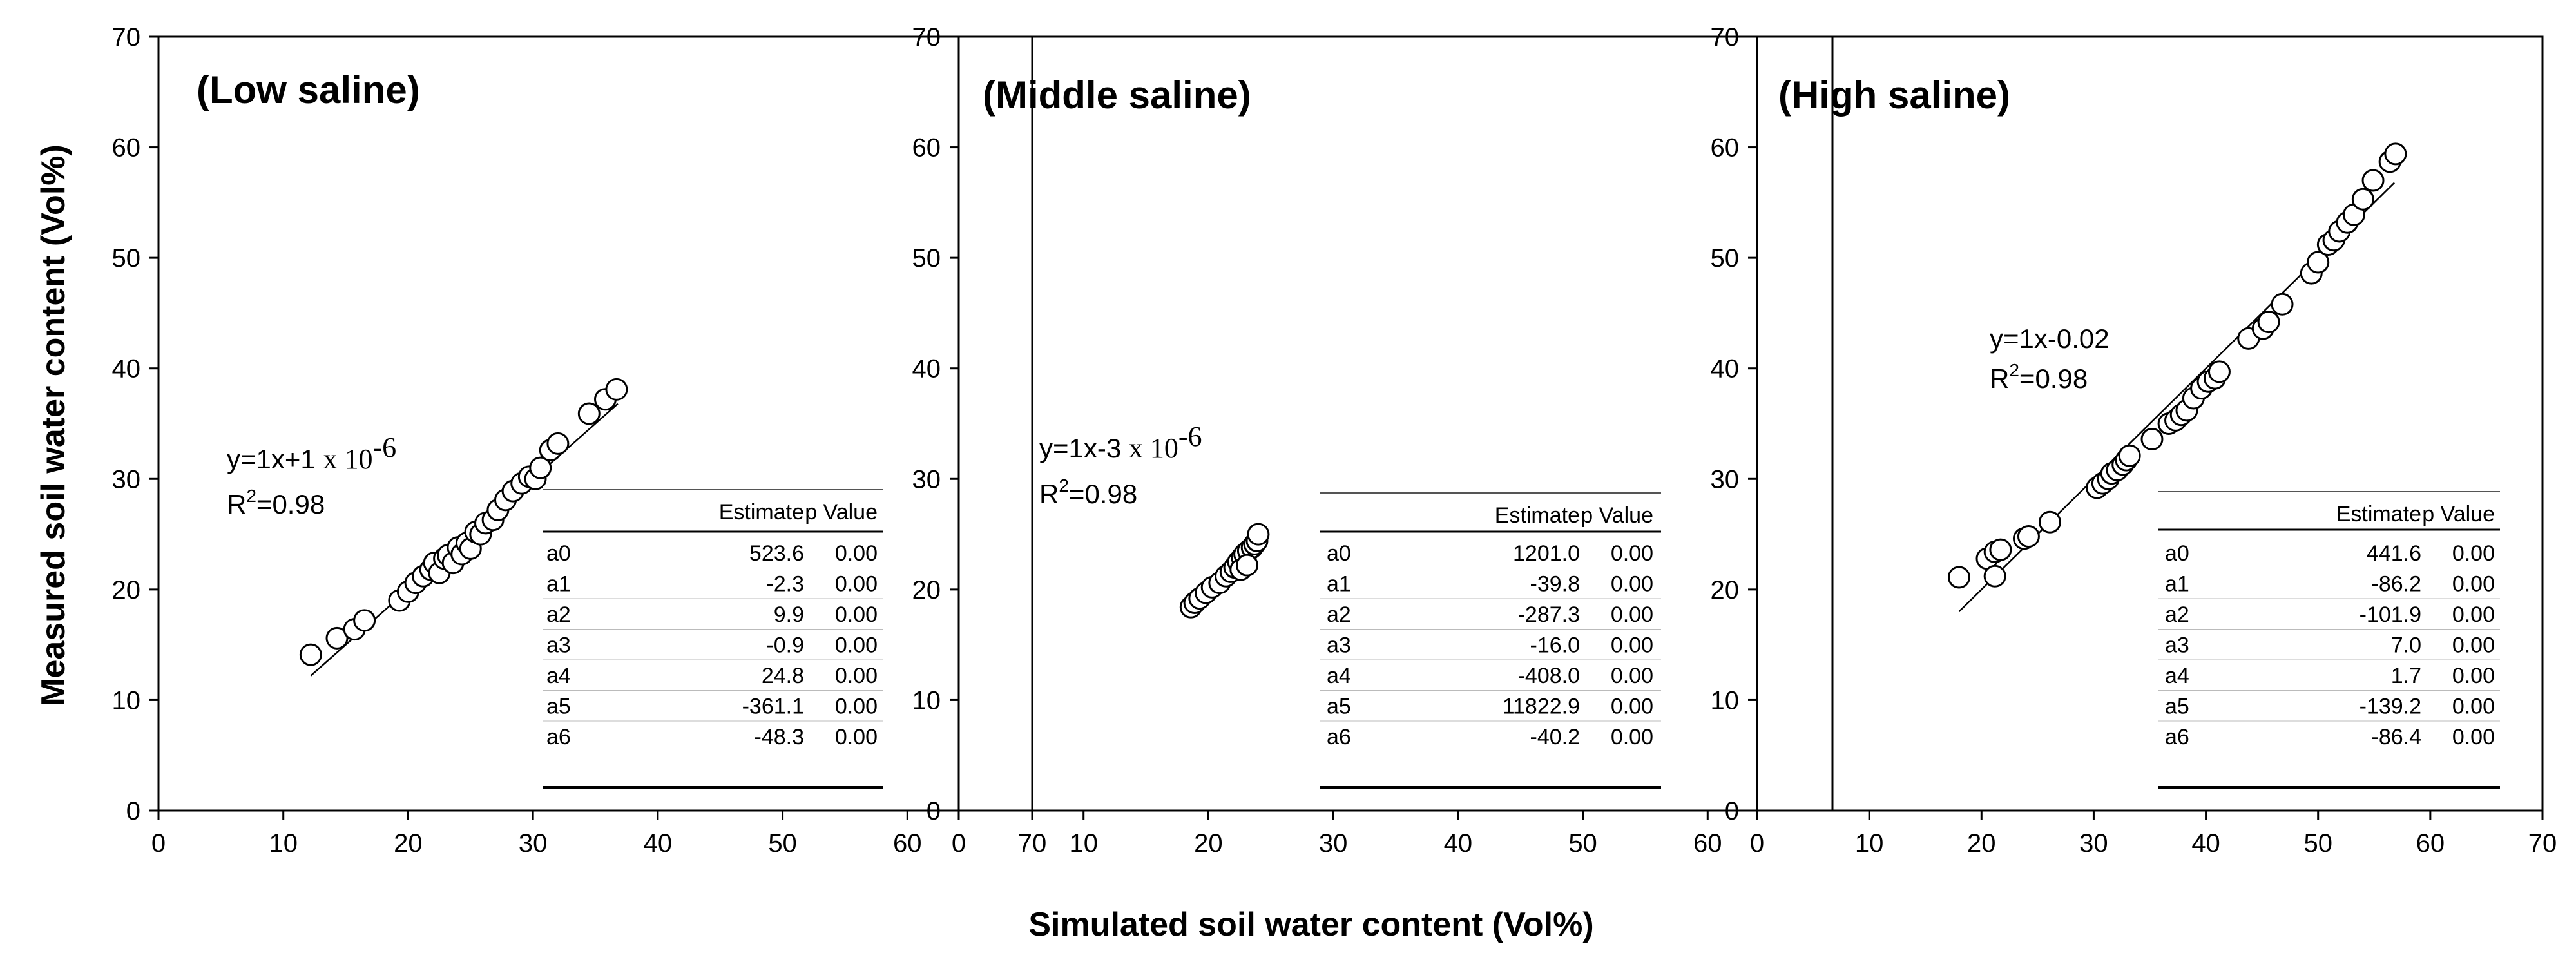  I want to click on table-cell-estimate: 1.7, so click(2406, 676).